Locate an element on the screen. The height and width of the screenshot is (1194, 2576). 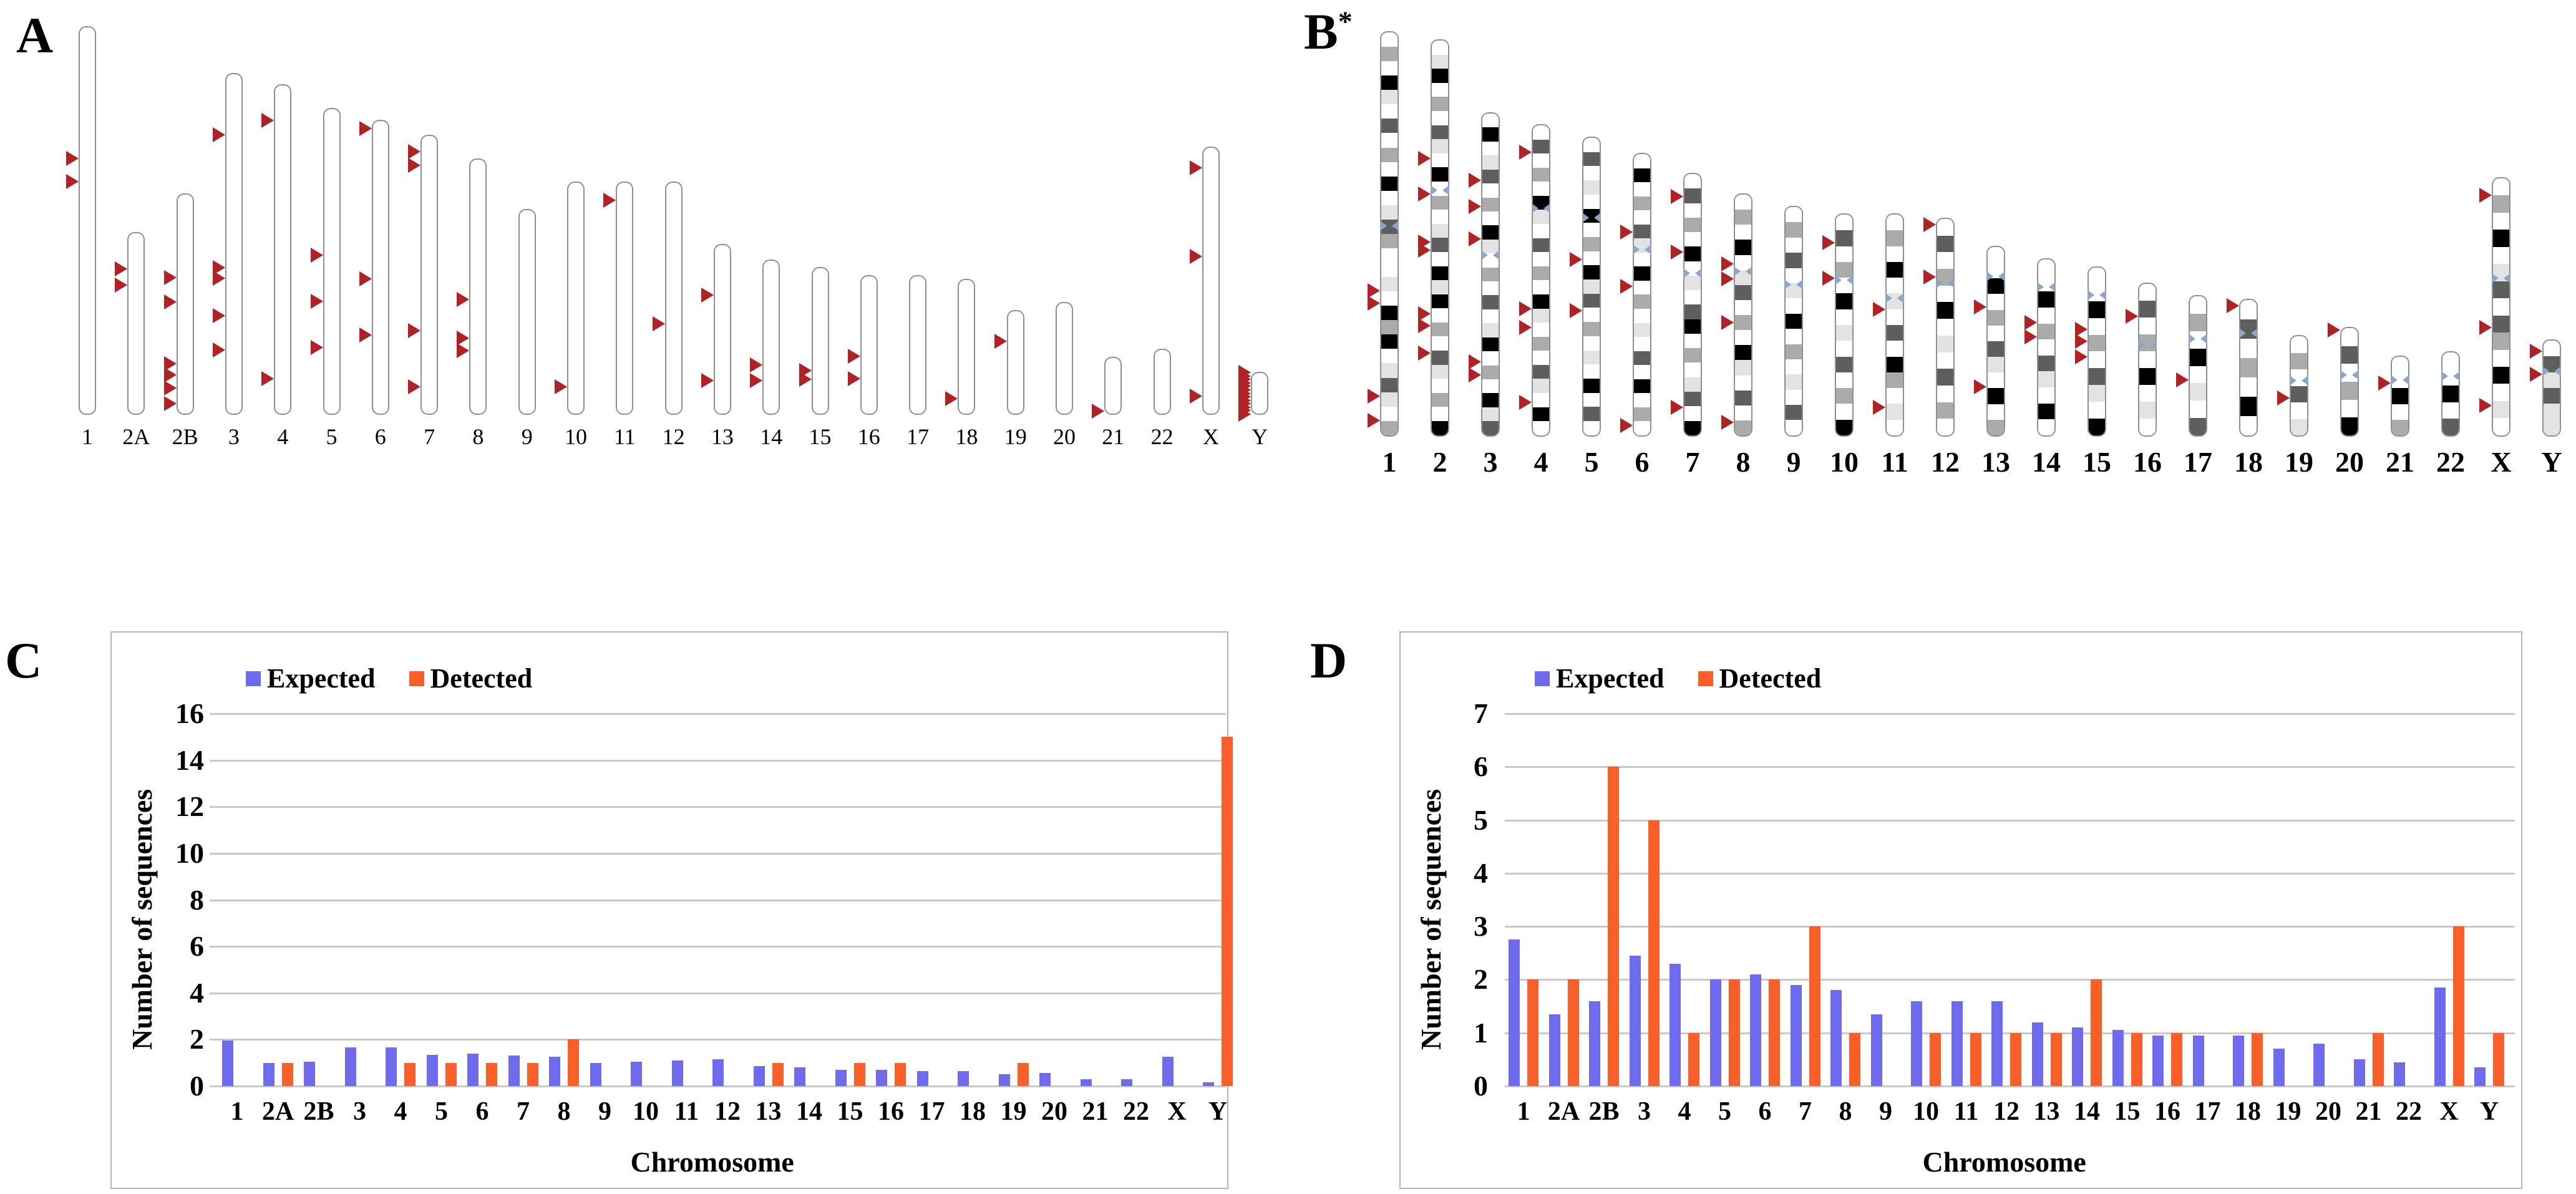
panel-c-letter: C is located at coordinates (24, 661).